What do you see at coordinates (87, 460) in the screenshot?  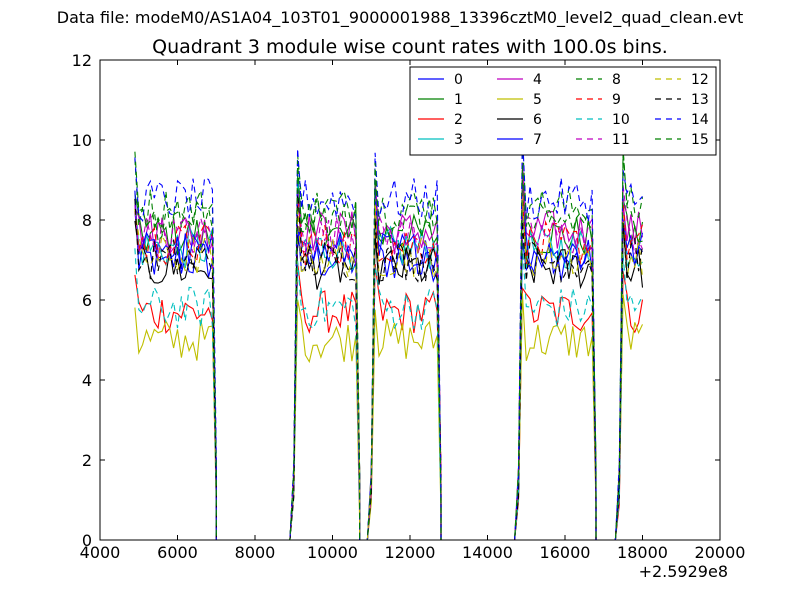 I see `y-tick-label: 2` at bounding box center [87, 460].